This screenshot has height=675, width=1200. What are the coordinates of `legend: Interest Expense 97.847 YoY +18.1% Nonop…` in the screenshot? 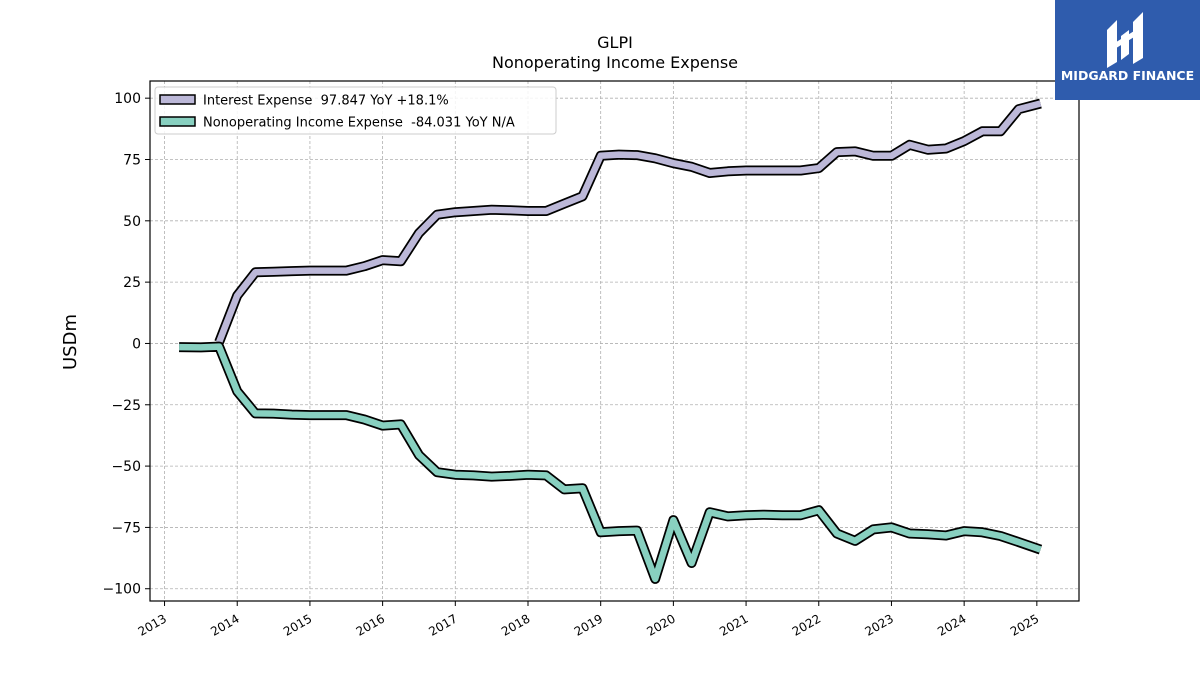 It's located at (355, 110).